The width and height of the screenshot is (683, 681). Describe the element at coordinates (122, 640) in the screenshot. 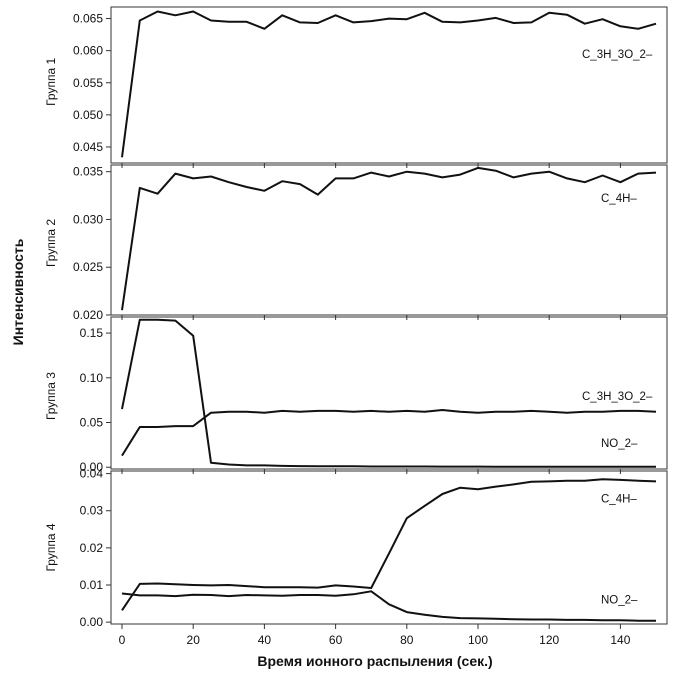

I see `x-tick-label: 0` at that location.